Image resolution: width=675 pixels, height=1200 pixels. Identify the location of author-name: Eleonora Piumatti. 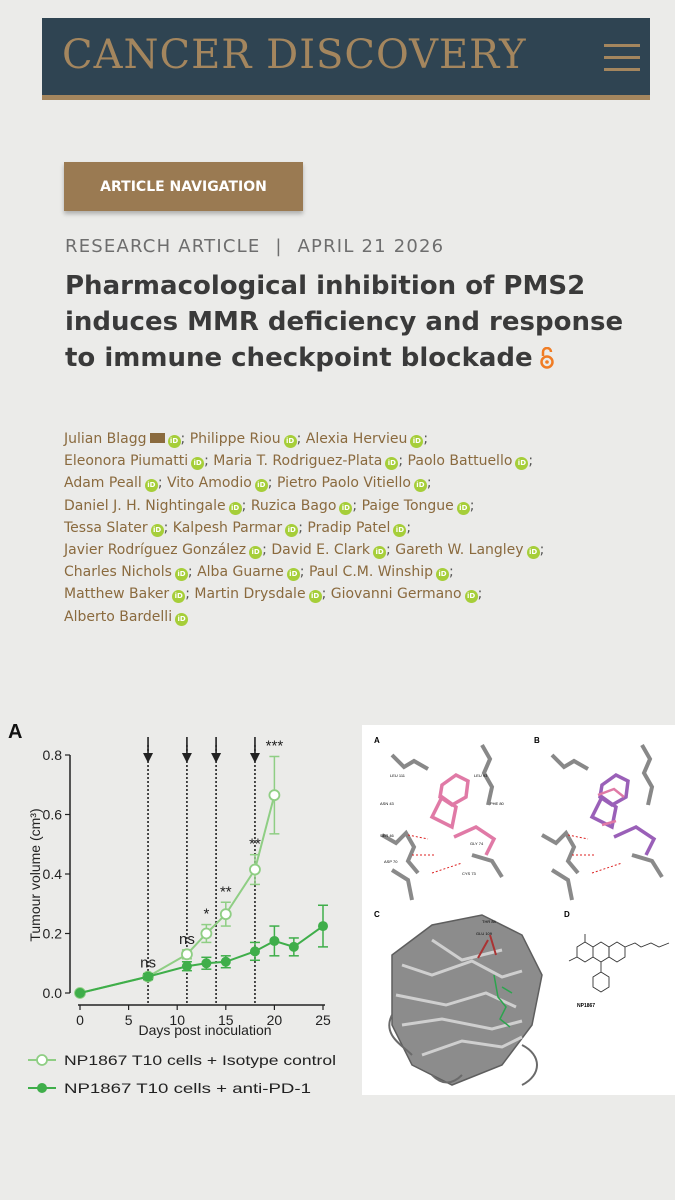
(126, 461).